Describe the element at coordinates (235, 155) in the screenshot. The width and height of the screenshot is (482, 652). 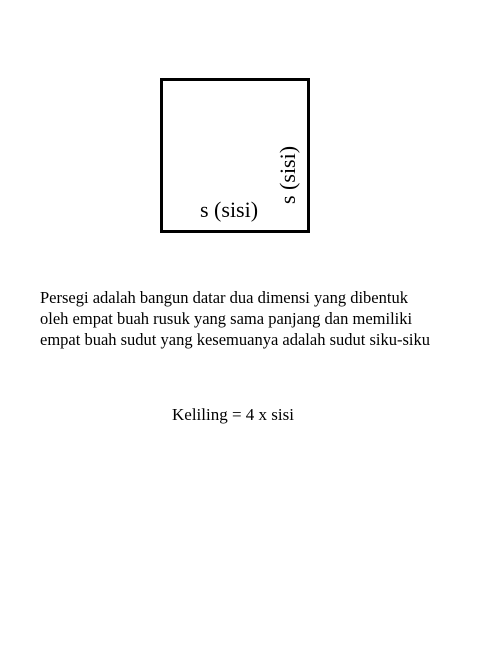
I see `square-shape` at that location.